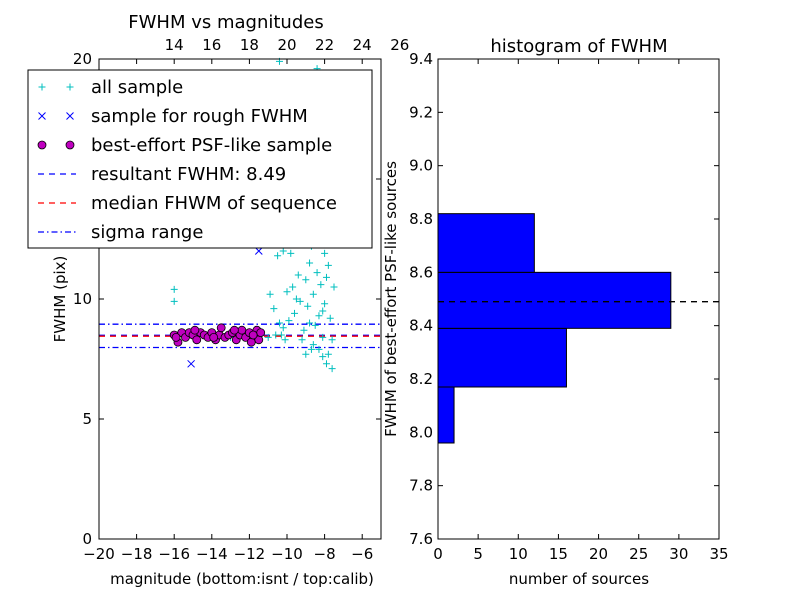 The height and width of the screenshot is (600, 800). I want to click on histogram-bars, so click(554, 328).